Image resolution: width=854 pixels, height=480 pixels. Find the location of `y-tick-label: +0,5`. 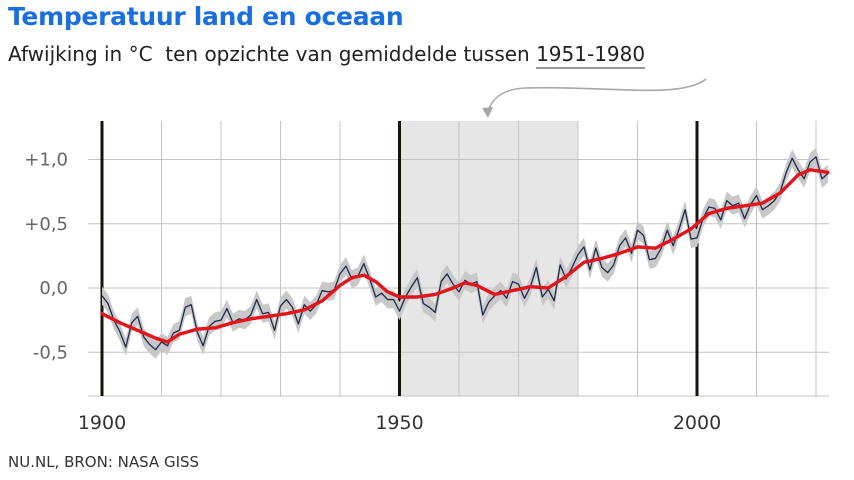

y-tick-label: +0,5 is located at coordinates (46, 224).